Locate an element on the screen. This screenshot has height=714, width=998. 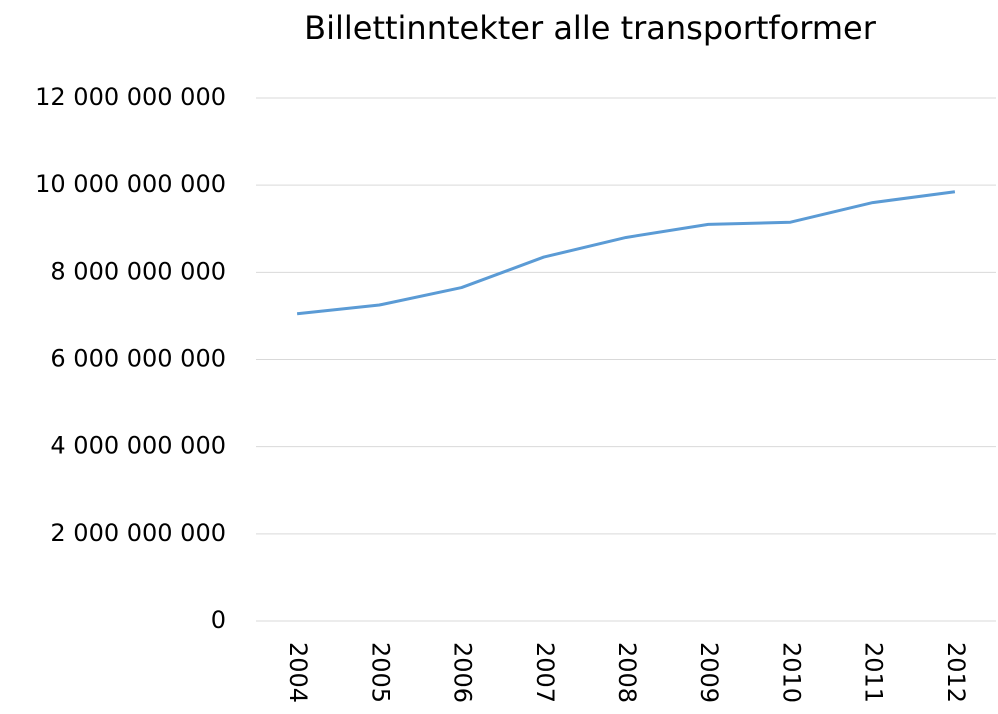
x-tick-label: 2006 is located at coordinates (463, 672).